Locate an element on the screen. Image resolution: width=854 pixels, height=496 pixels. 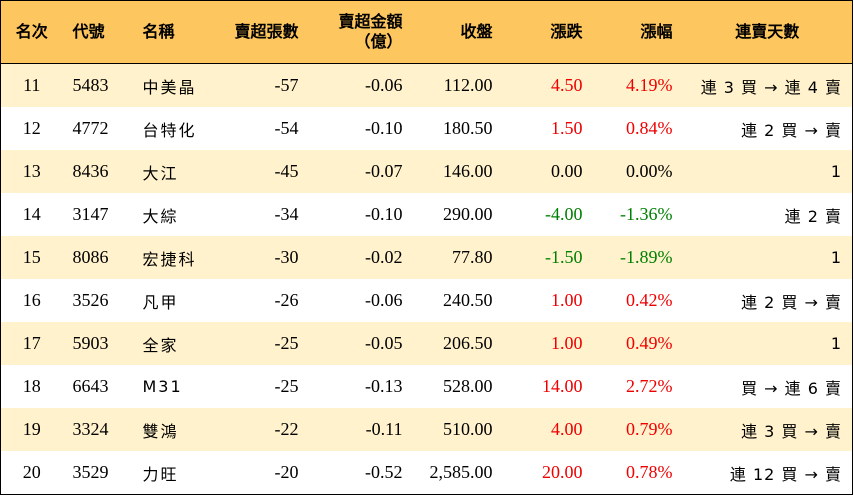
header-sell-lots: 賣超張數 is located at coordinates (259, 32).